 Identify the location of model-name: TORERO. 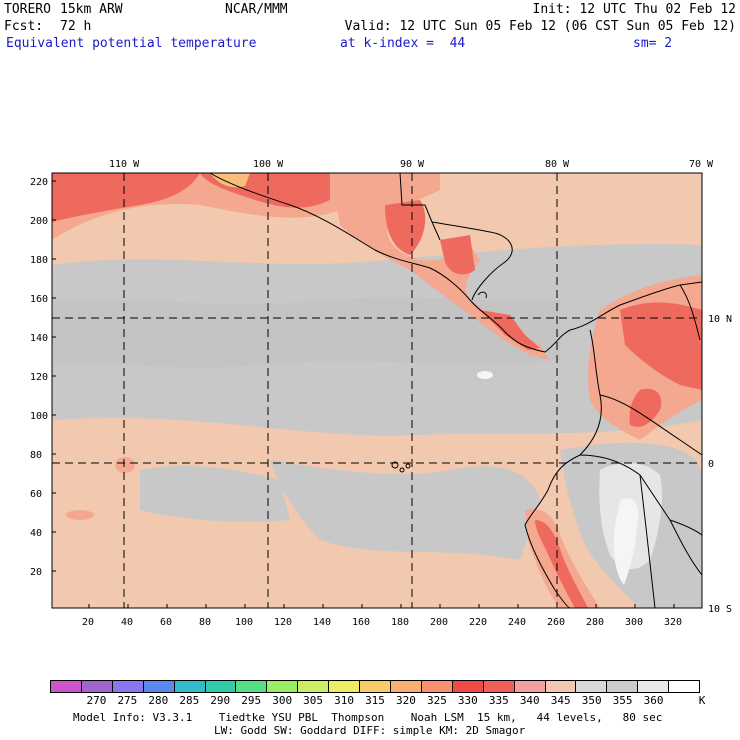
(27, 9).